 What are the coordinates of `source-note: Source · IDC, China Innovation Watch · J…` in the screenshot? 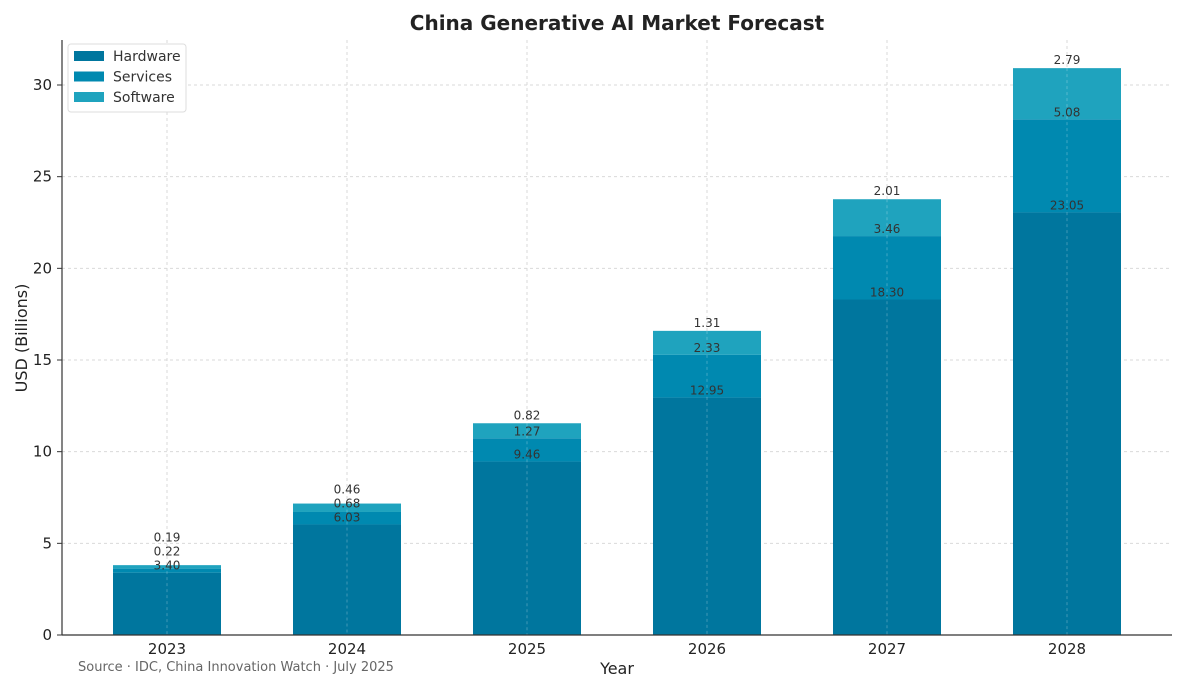 It's located at (236, 667).